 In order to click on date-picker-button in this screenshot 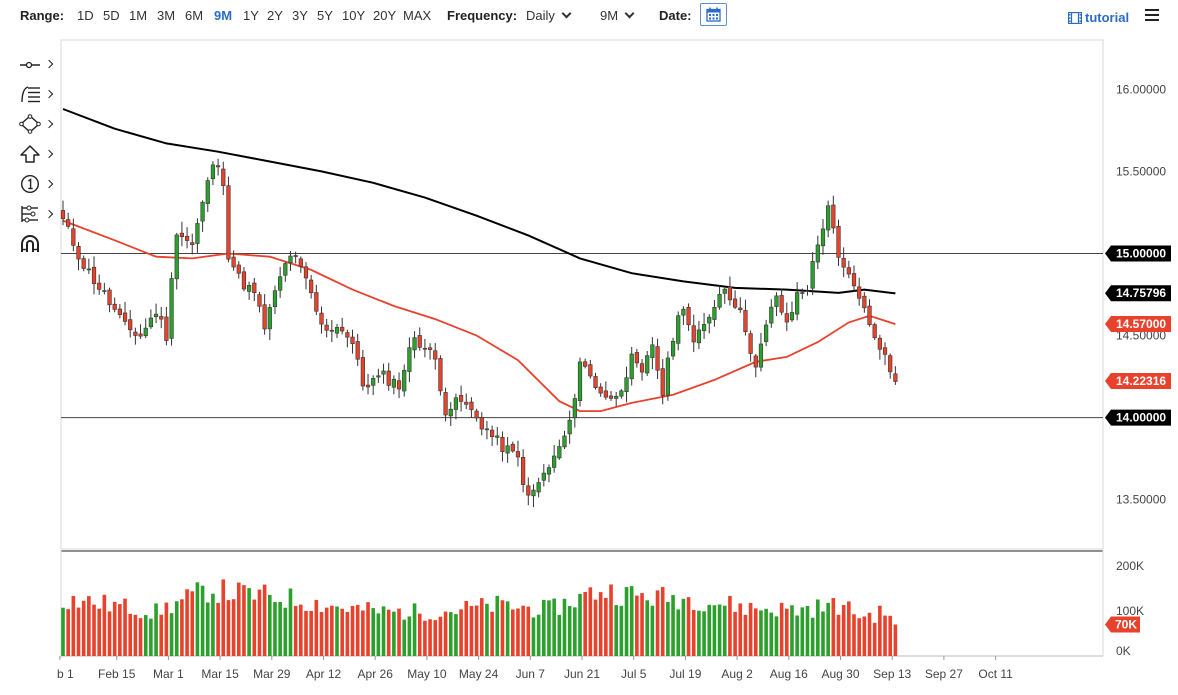, I will do `click(713, 14)`.